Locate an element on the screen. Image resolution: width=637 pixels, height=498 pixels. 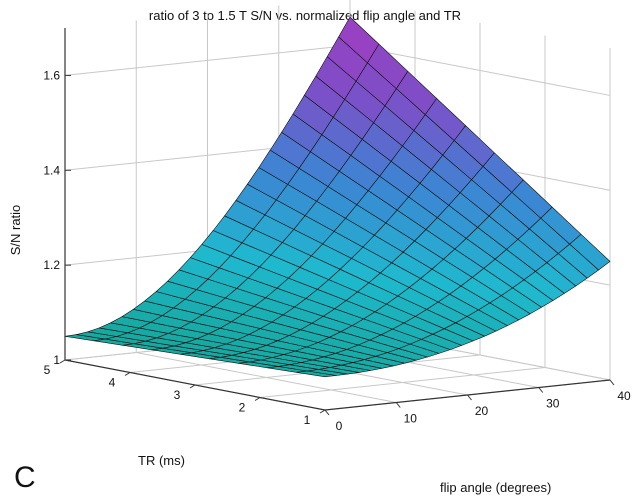
x-tick-label: 20 is located at coordinates (482, 411).